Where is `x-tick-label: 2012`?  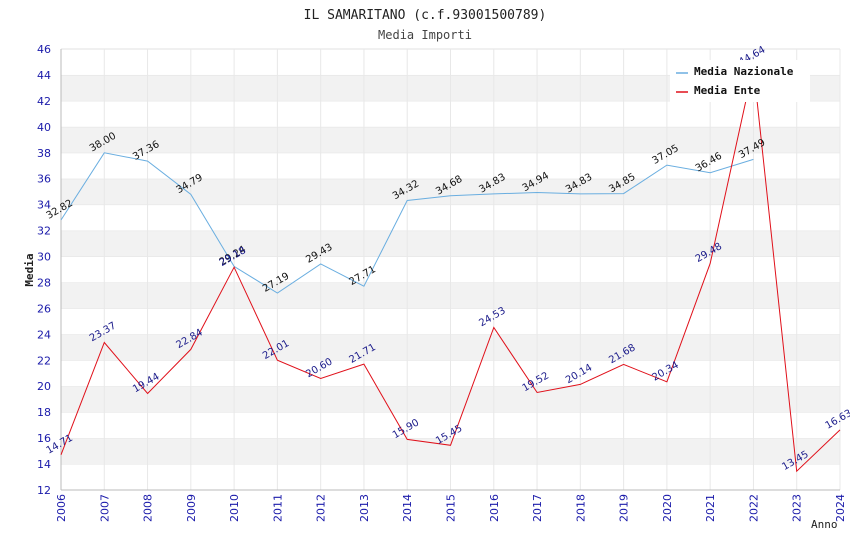 x-tick-label: 2012 is located at coordinates (321, 508).